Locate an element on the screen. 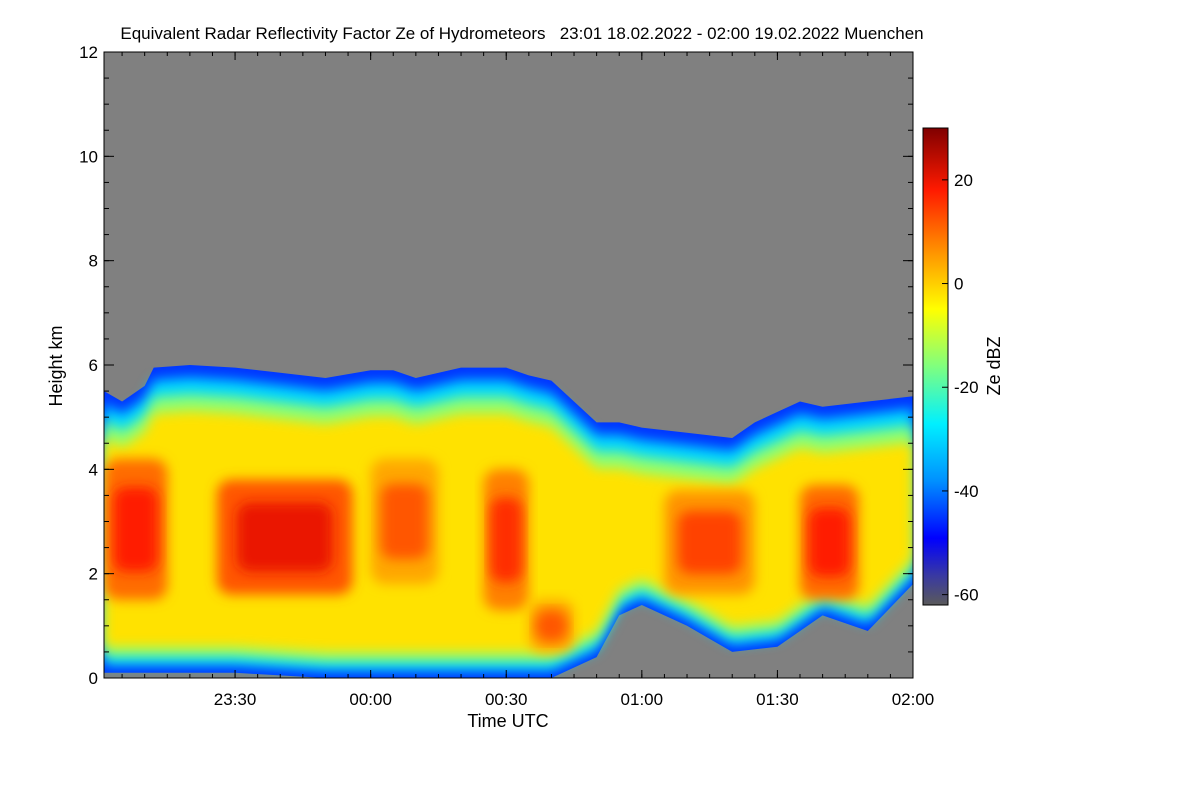 Image resolution: width=1200 pixels, height=800 pixels. x-tick-label: 00:00 is located at coordinates (370, 699).